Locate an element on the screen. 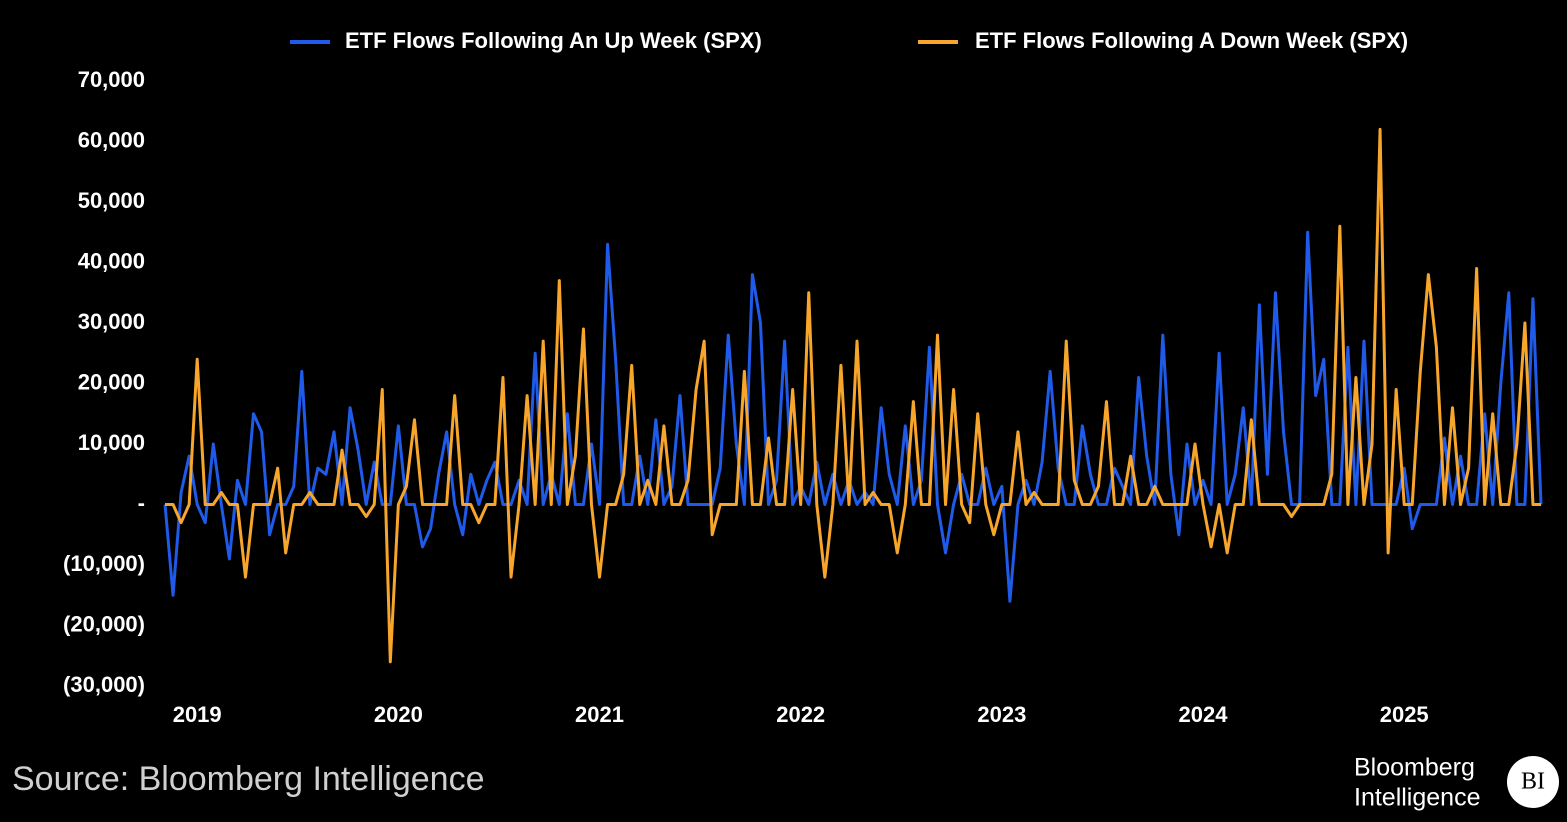  y-tick-label: 50,000 is located at coordinates (111, 200).